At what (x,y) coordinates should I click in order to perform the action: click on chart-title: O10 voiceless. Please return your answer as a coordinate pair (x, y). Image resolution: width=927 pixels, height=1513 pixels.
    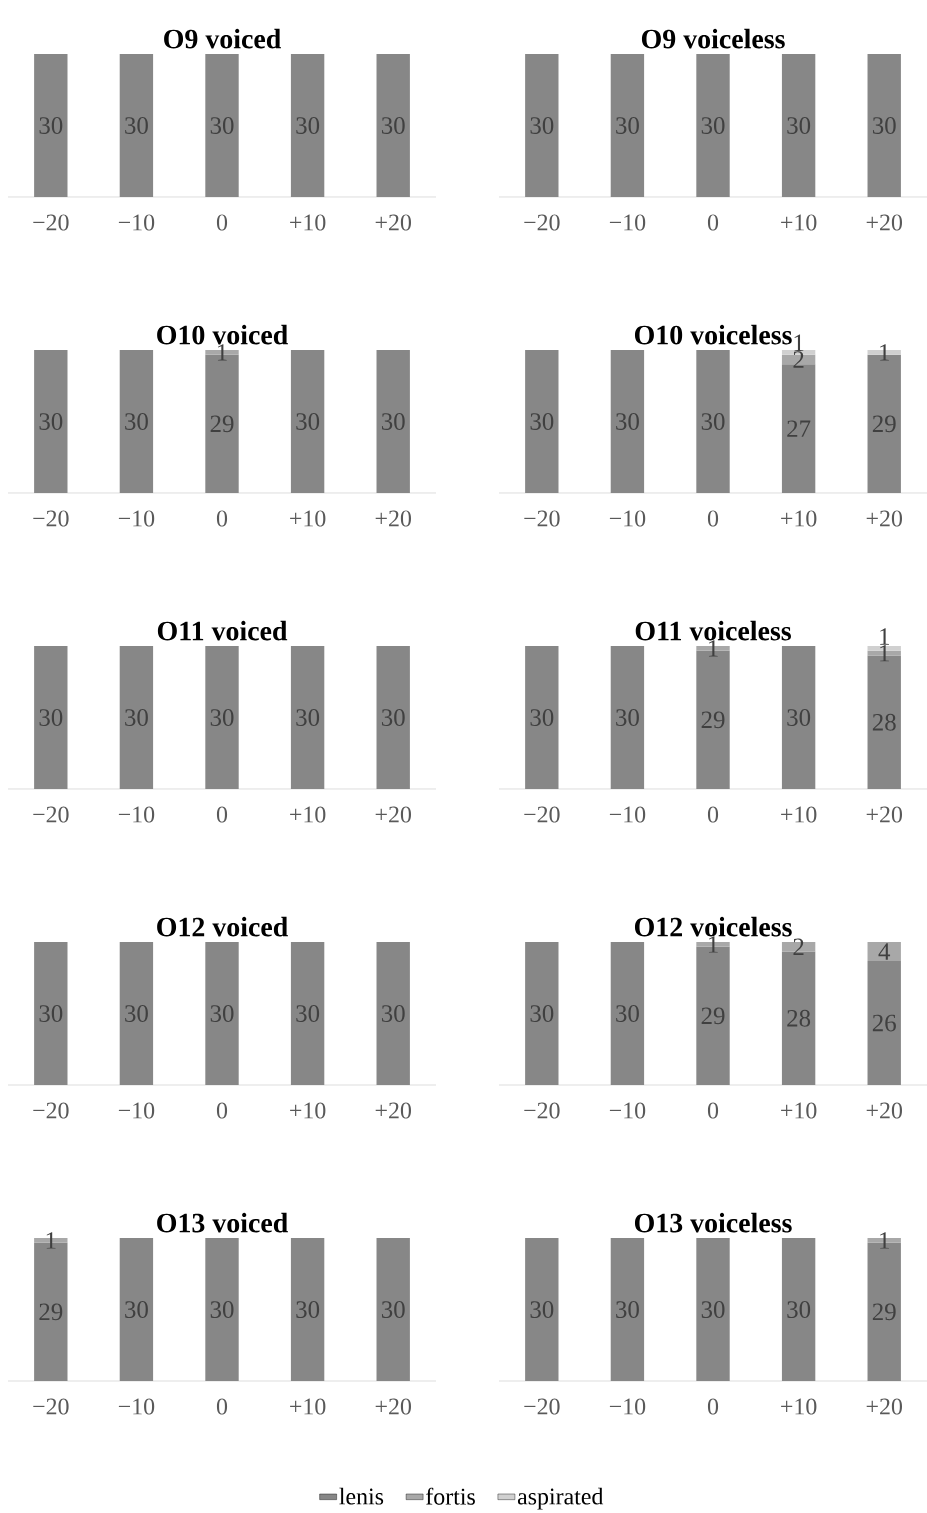
    Looking at the image, I should click on (713, 334).